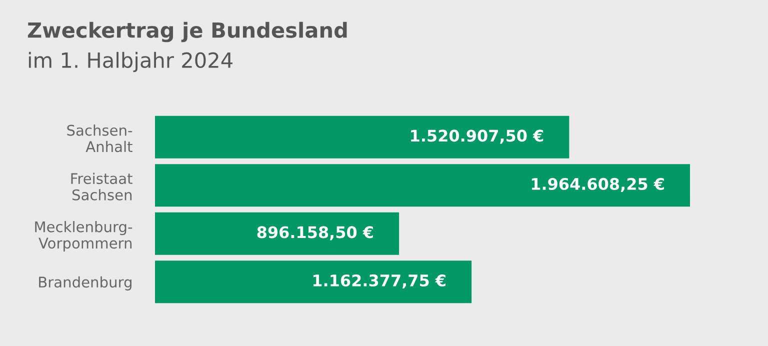 Image resolution: width=768 pixels, height=346 pixels. What do you see at coordinates (83, 236) in the screenshot?
I see `y-tick-label: Mecklenburg- Vorpommern` at bounding box center [83, 236].